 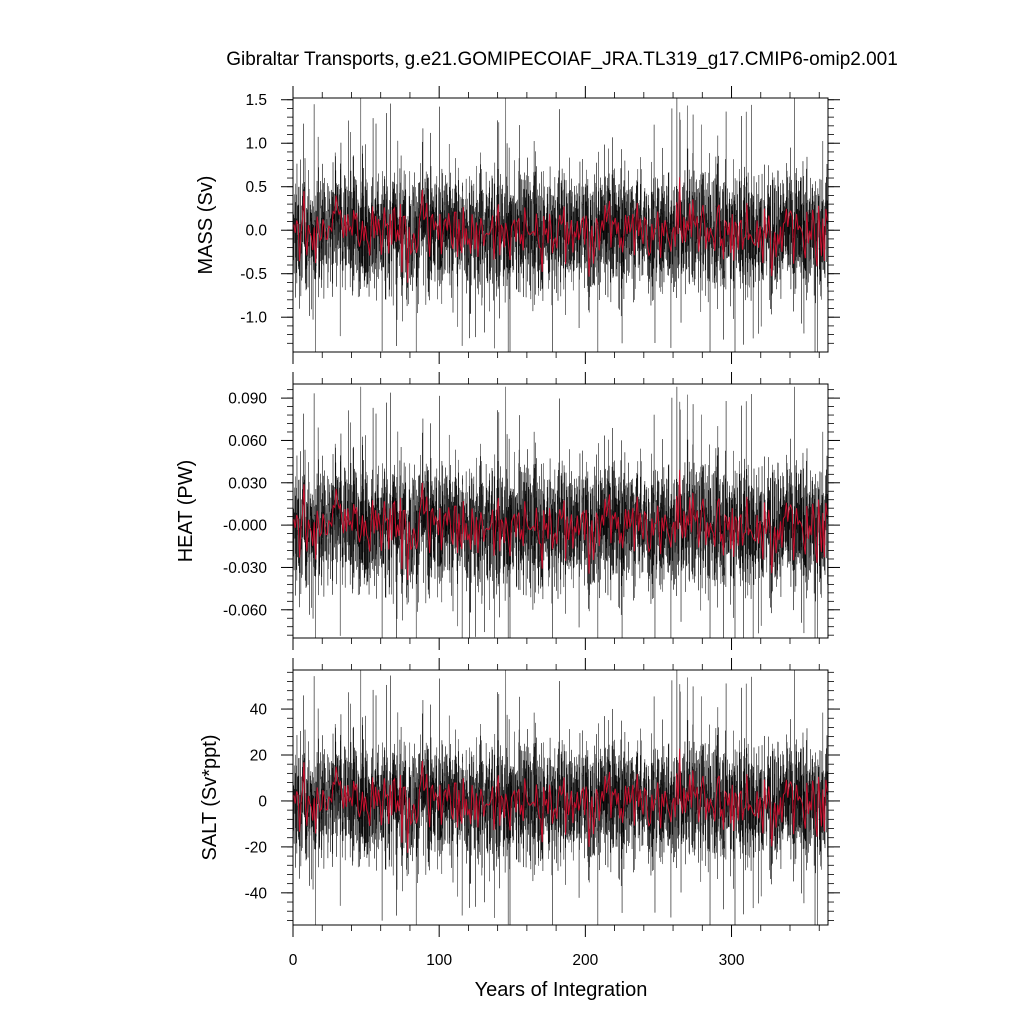 What do you see at coordinates (245, 568) in the screenshot?
I see `y-tick-label: -0.030` at bounding box center [245, 568].